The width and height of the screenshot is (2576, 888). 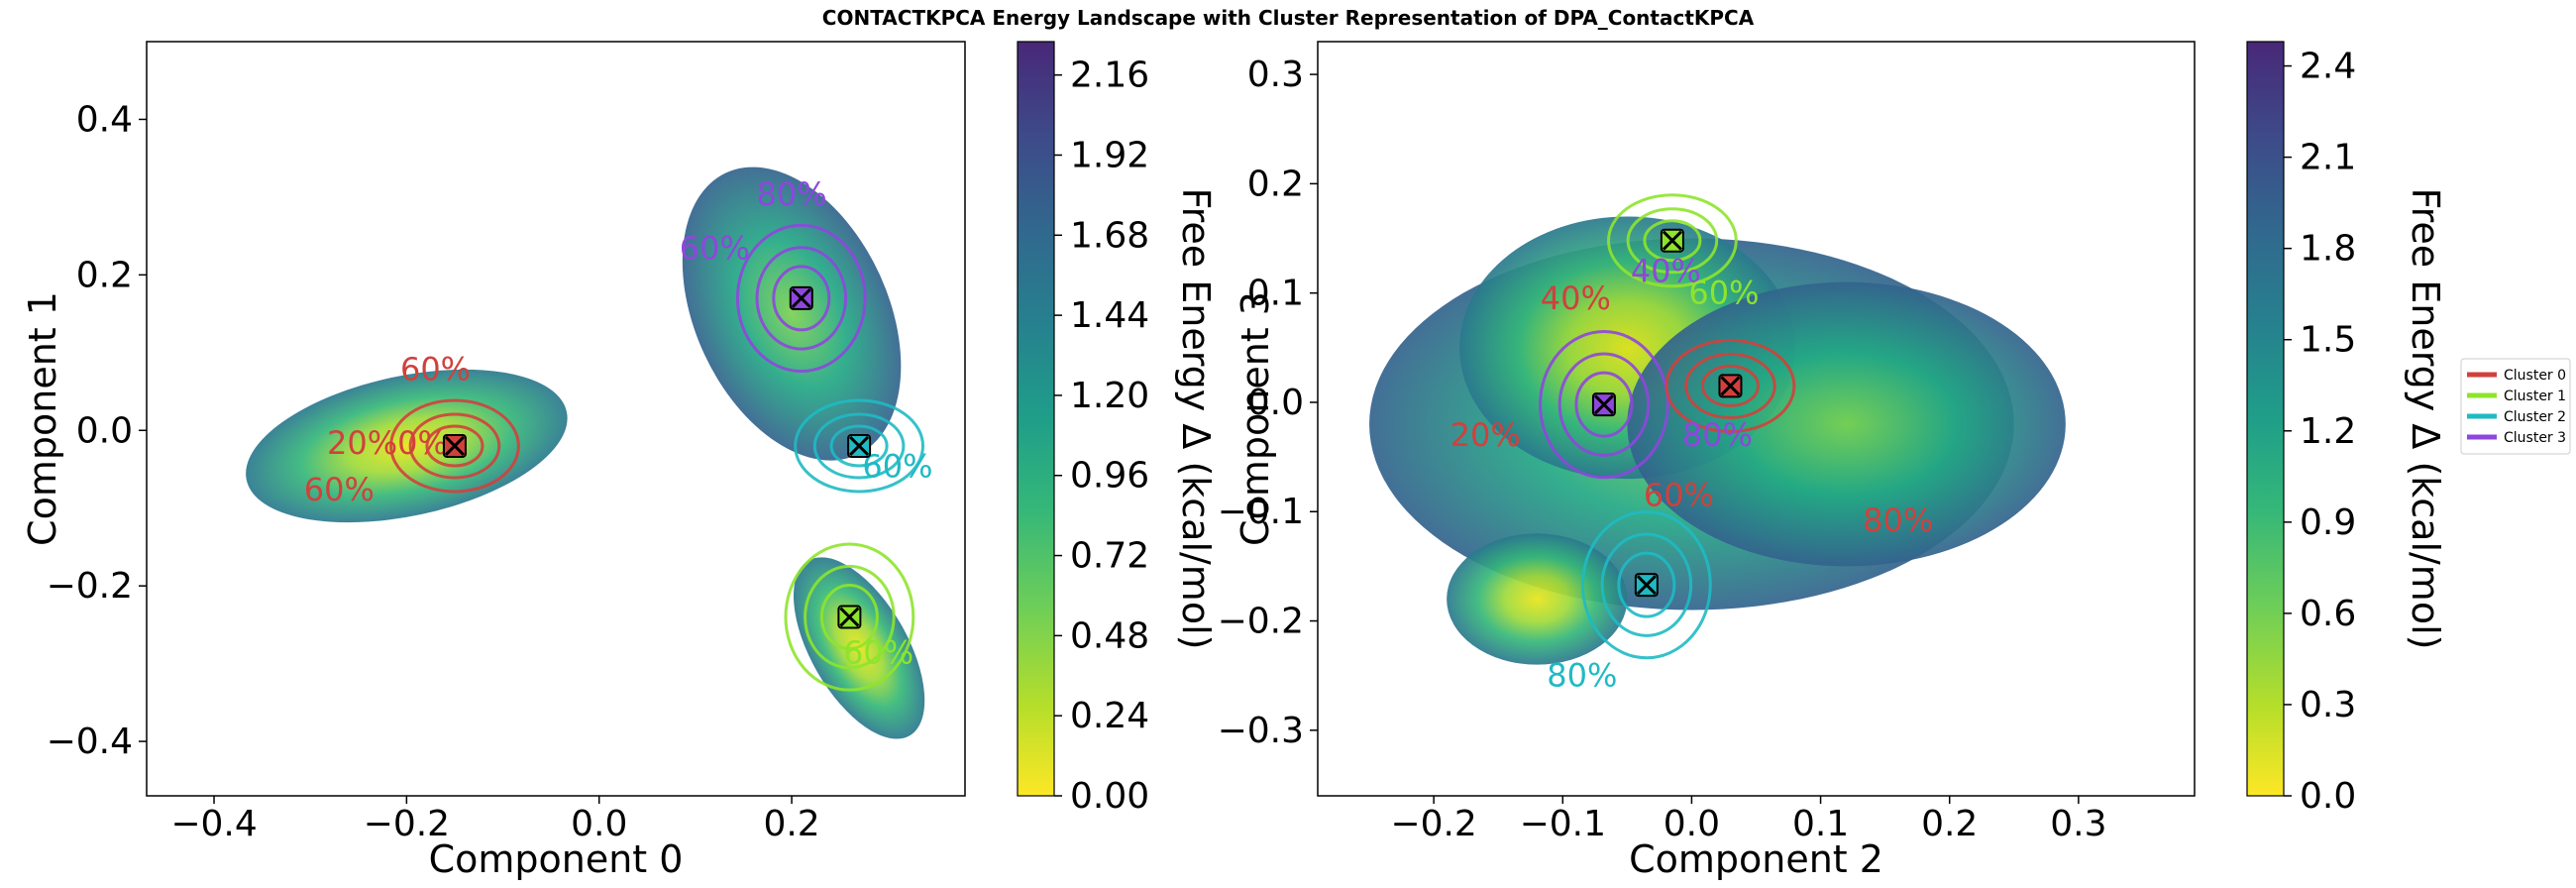 I want to click on x-axis-label: Component 0, so click(x=557, y=859).